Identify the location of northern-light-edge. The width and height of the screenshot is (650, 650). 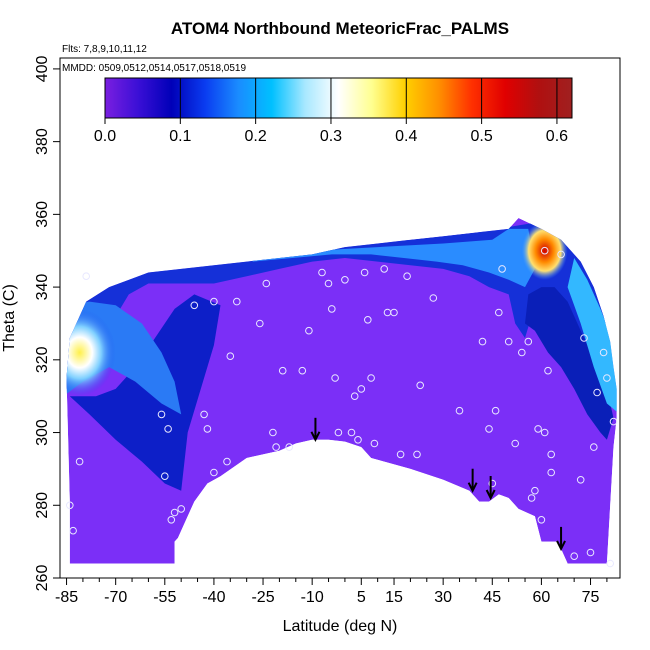
(592, 336).